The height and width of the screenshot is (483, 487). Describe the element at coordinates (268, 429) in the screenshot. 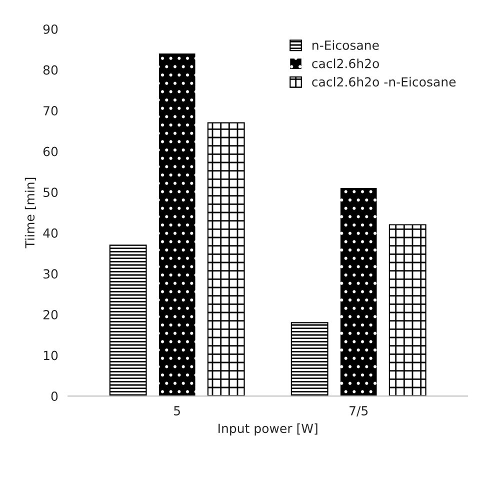

I see `x-axis-title: Input power [W]` at that location.